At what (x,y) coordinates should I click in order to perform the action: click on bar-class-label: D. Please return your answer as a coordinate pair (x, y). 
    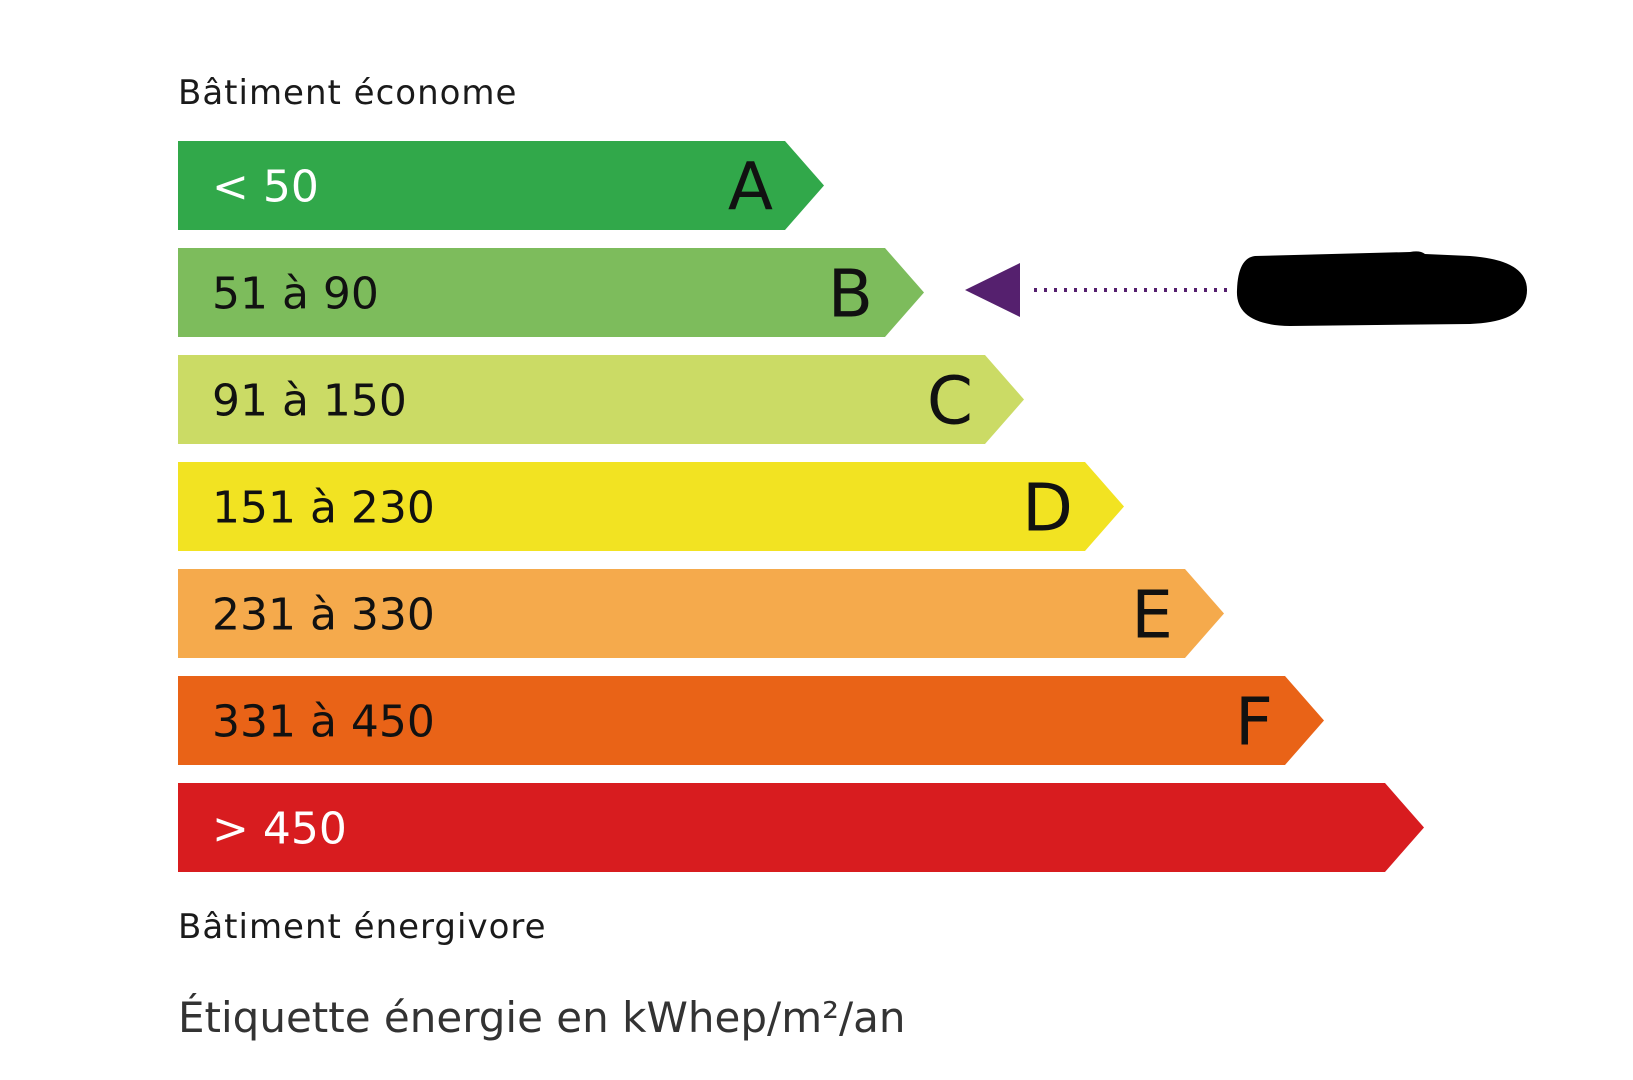
    Looking at the image, I should click on (1047, 508).